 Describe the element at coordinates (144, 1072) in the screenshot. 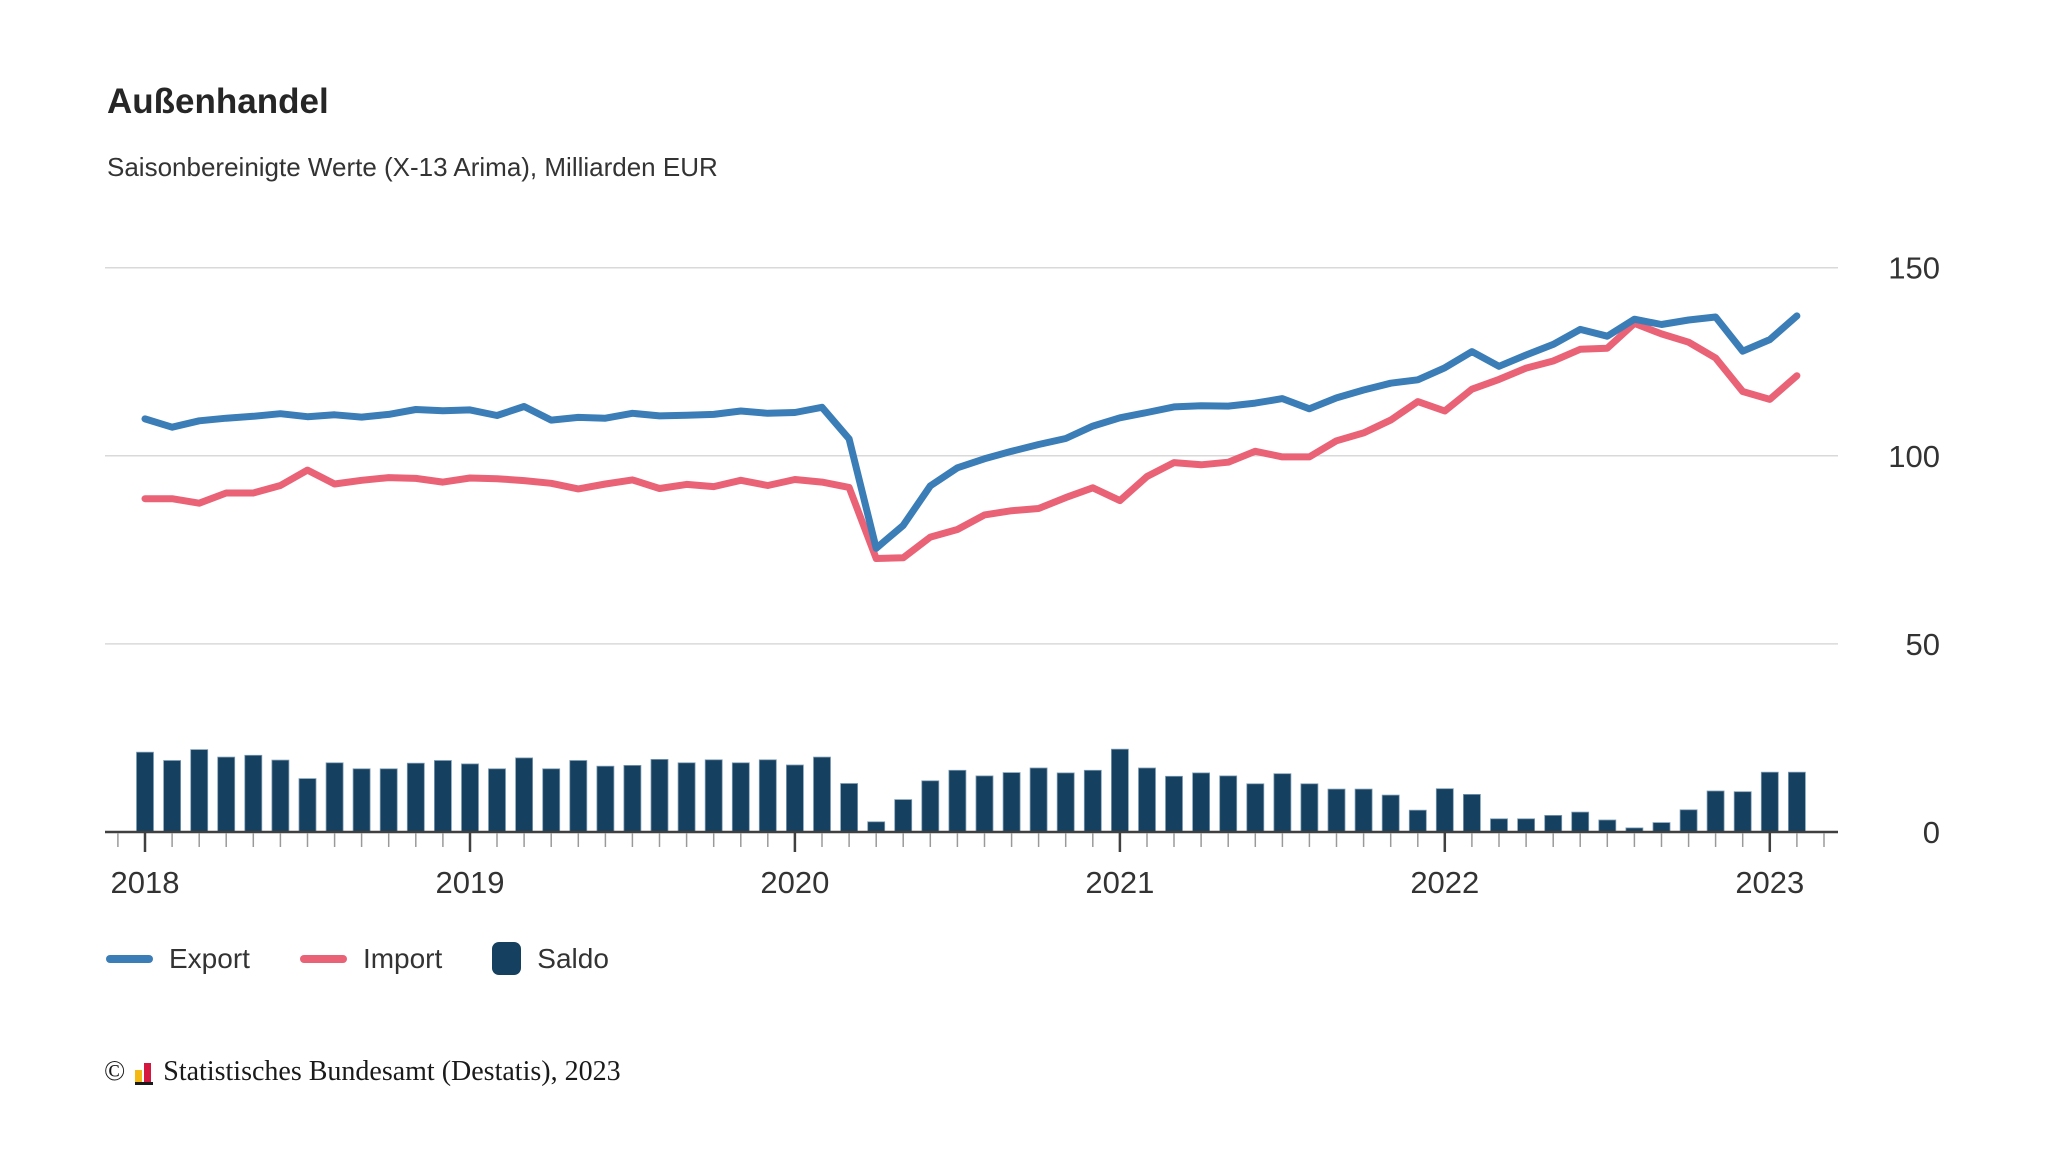

I see `destatis-logo-icon` at that location.